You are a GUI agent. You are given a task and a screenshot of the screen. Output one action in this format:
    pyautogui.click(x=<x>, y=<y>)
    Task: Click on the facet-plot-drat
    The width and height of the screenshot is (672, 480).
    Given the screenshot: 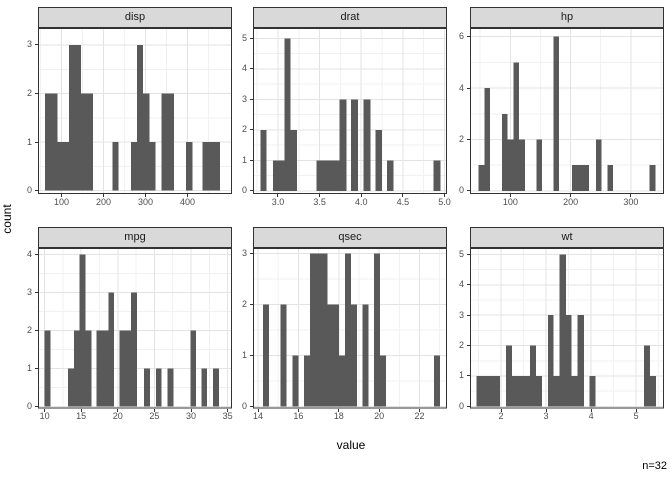 What is the action you would take?
    pyautogui.click(x=350, y=111)
    